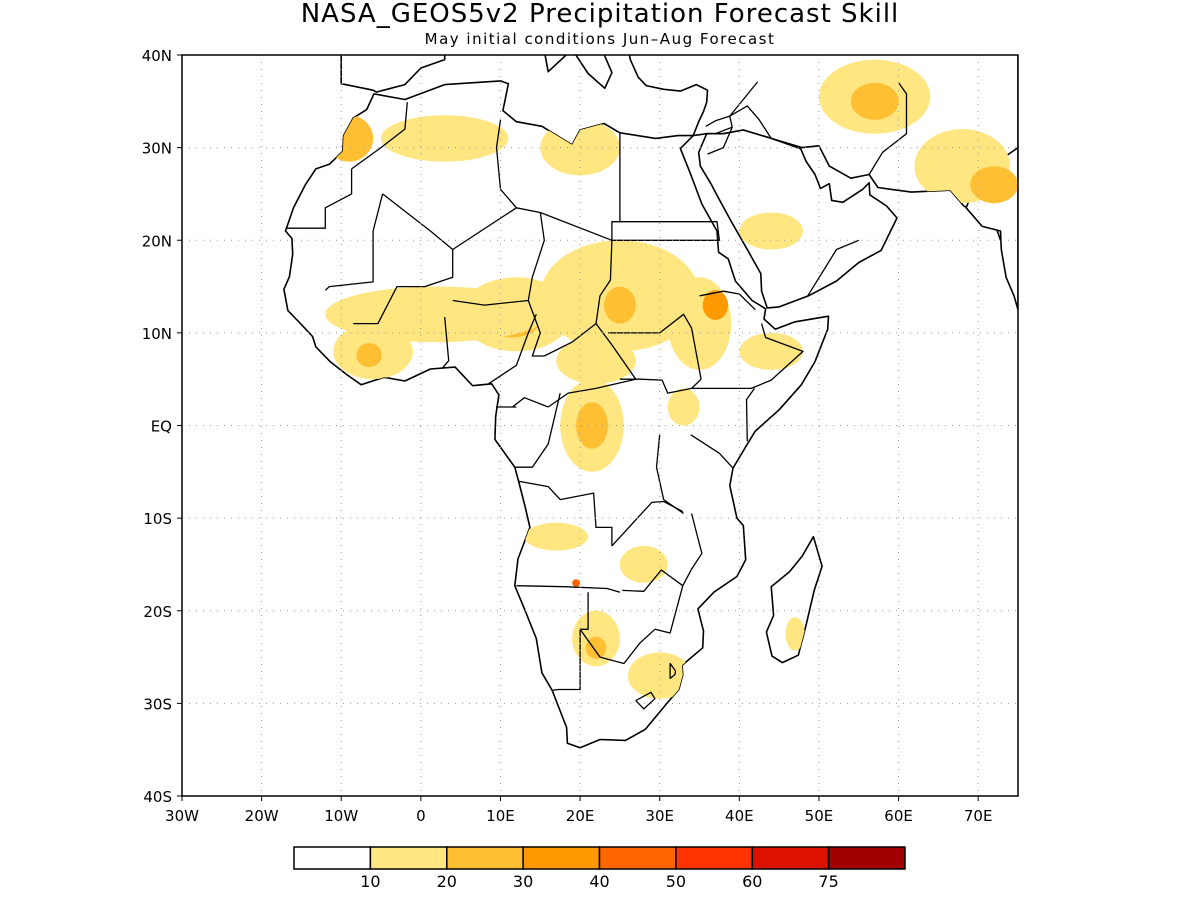  Describe the element at coordinates (182, 816) in the screenshot. I see `lon-tick-label: 30W` at that location.